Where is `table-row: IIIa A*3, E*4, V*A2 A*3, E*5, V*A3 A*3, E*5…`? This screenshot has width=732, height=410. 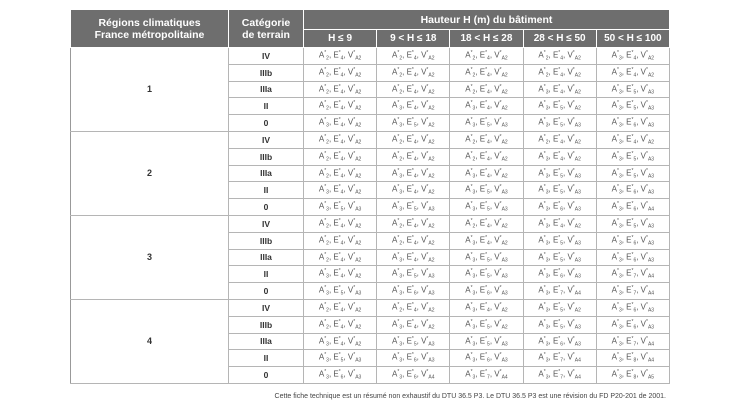 table-row: IIIa A*3, E*4, V*A2 A*3, E*5, V*A3 A*3, E*5… is located at coordinates (371, 341).